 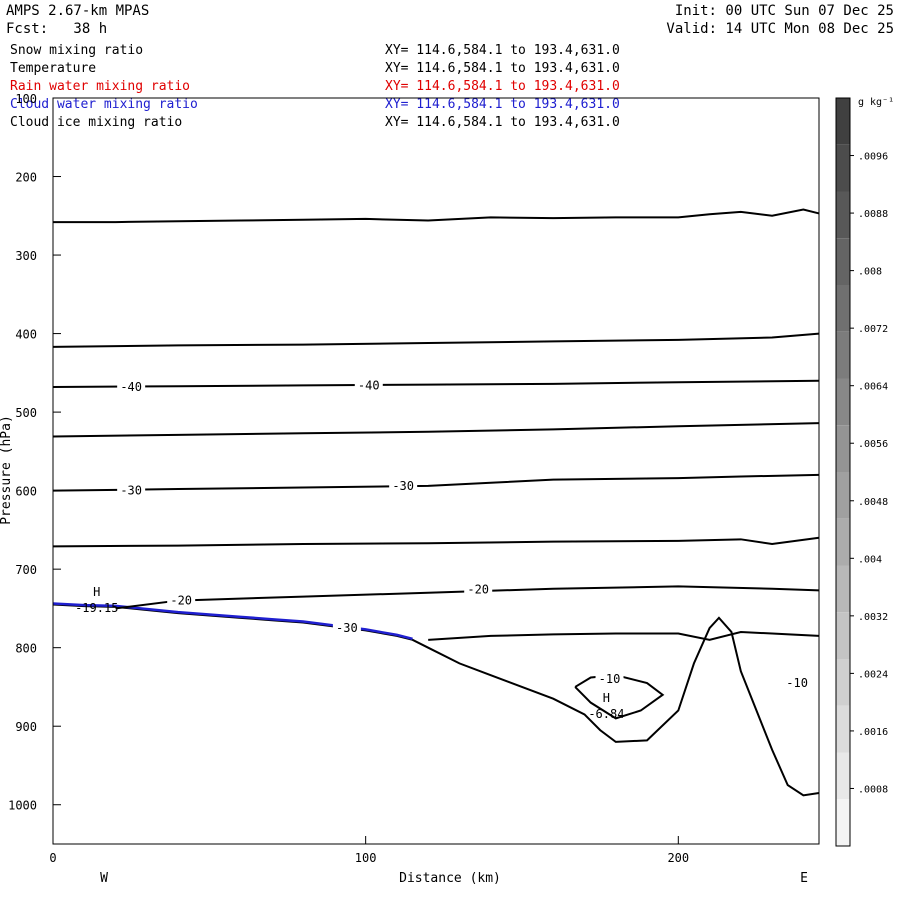 I want to click on y-tick-label-300: 300, so click(x=26, y=256).